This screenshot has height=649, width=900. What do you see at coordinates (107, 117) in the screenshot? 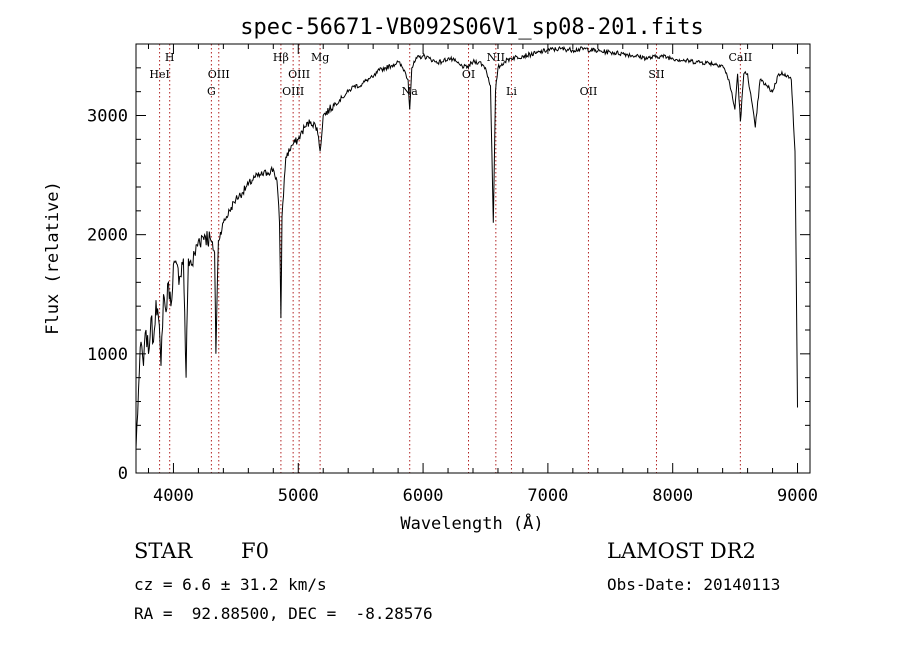
I see `y-tick-label: 3000` at bounding box center [107, 117].